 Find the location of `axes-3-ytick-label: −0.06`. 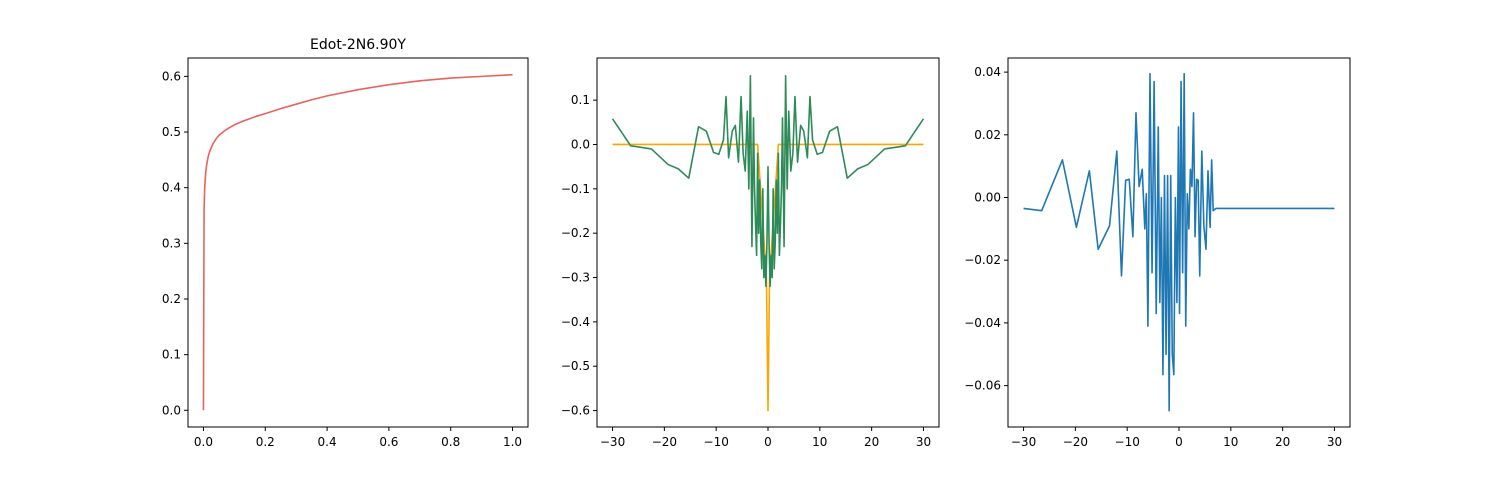

axes-3-ytick-label: −0.06 is located at coordinates (982, 386).